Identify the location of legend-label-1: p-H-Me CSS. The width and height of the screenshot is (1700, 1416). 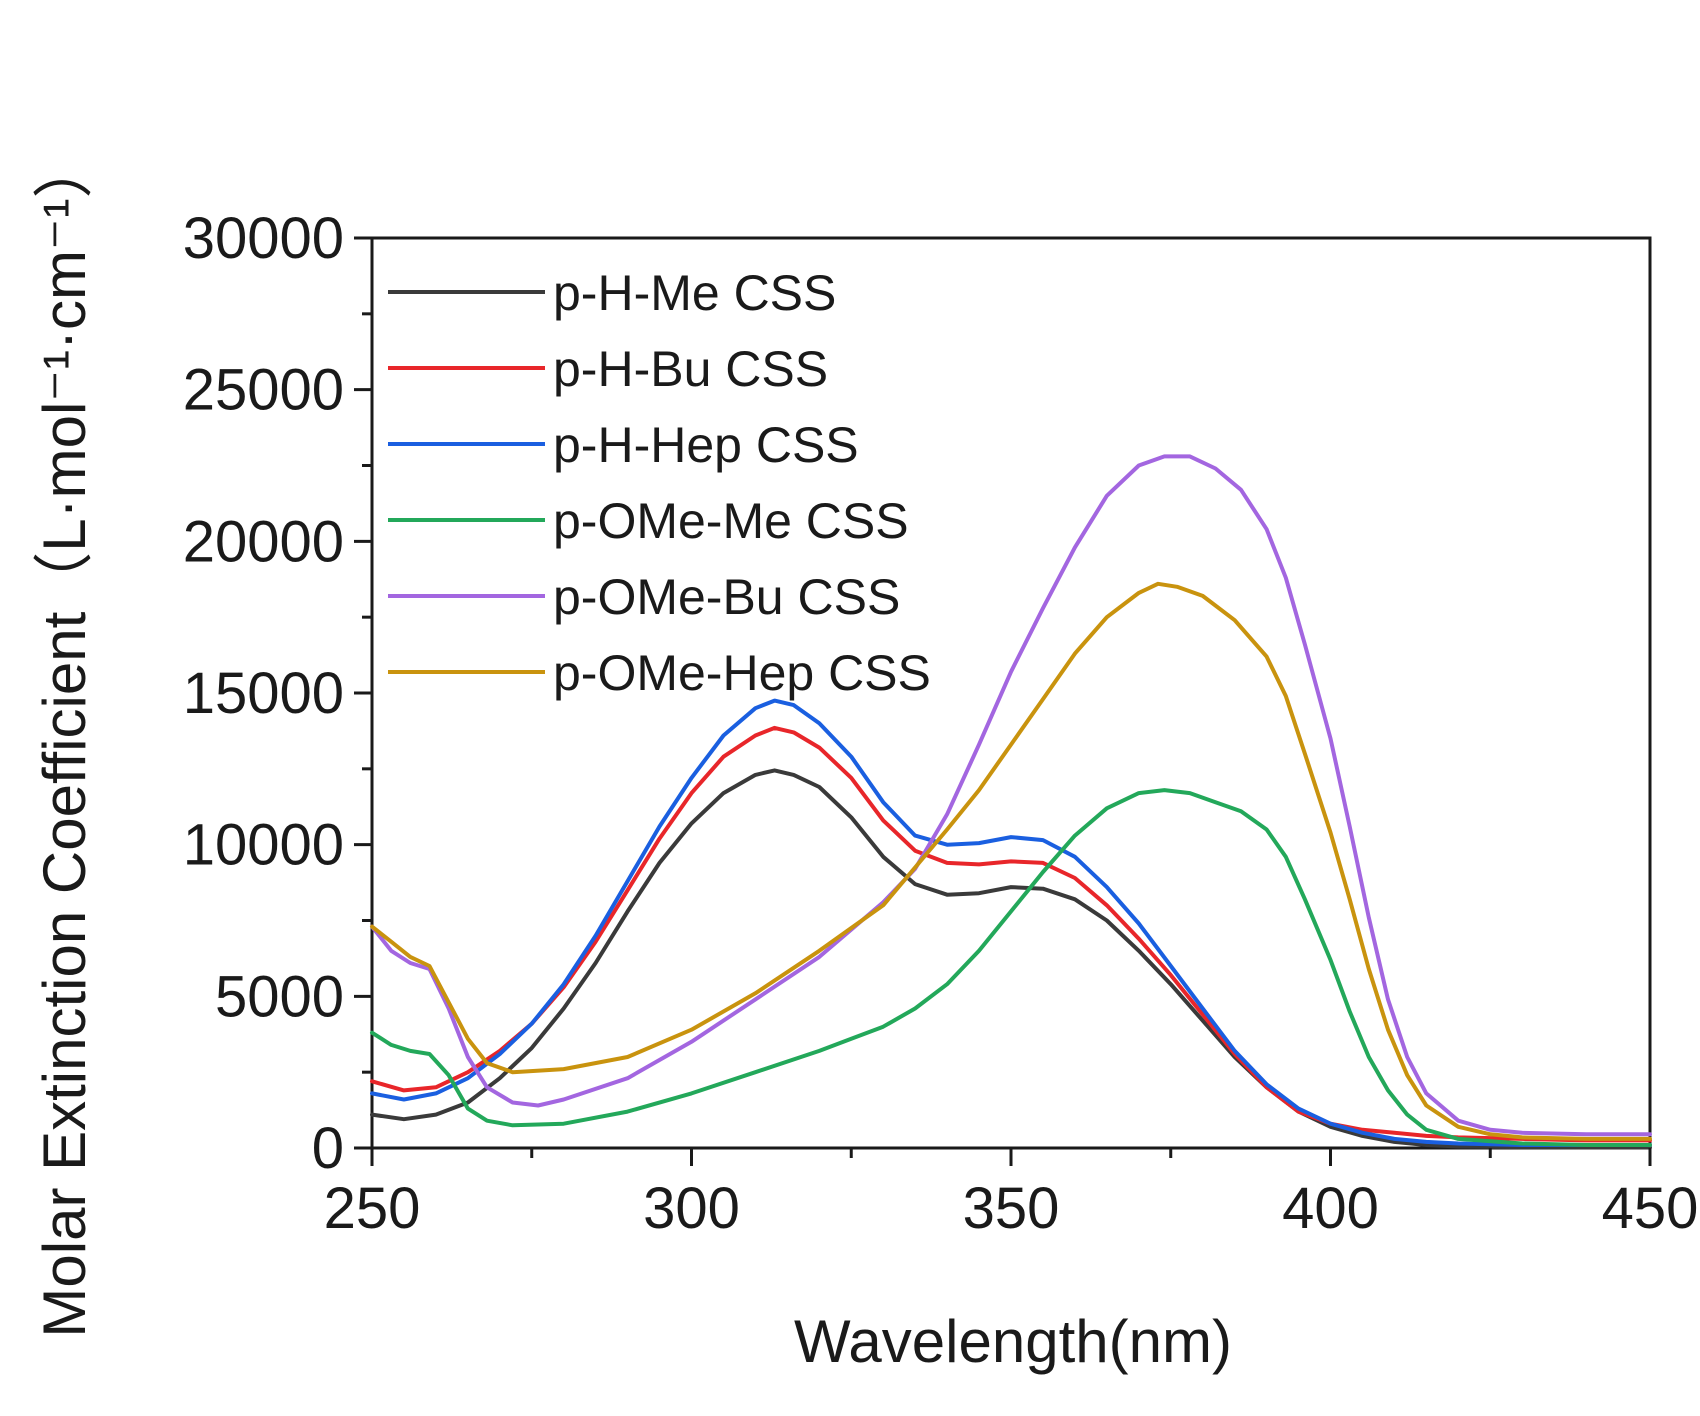
(694, 293).